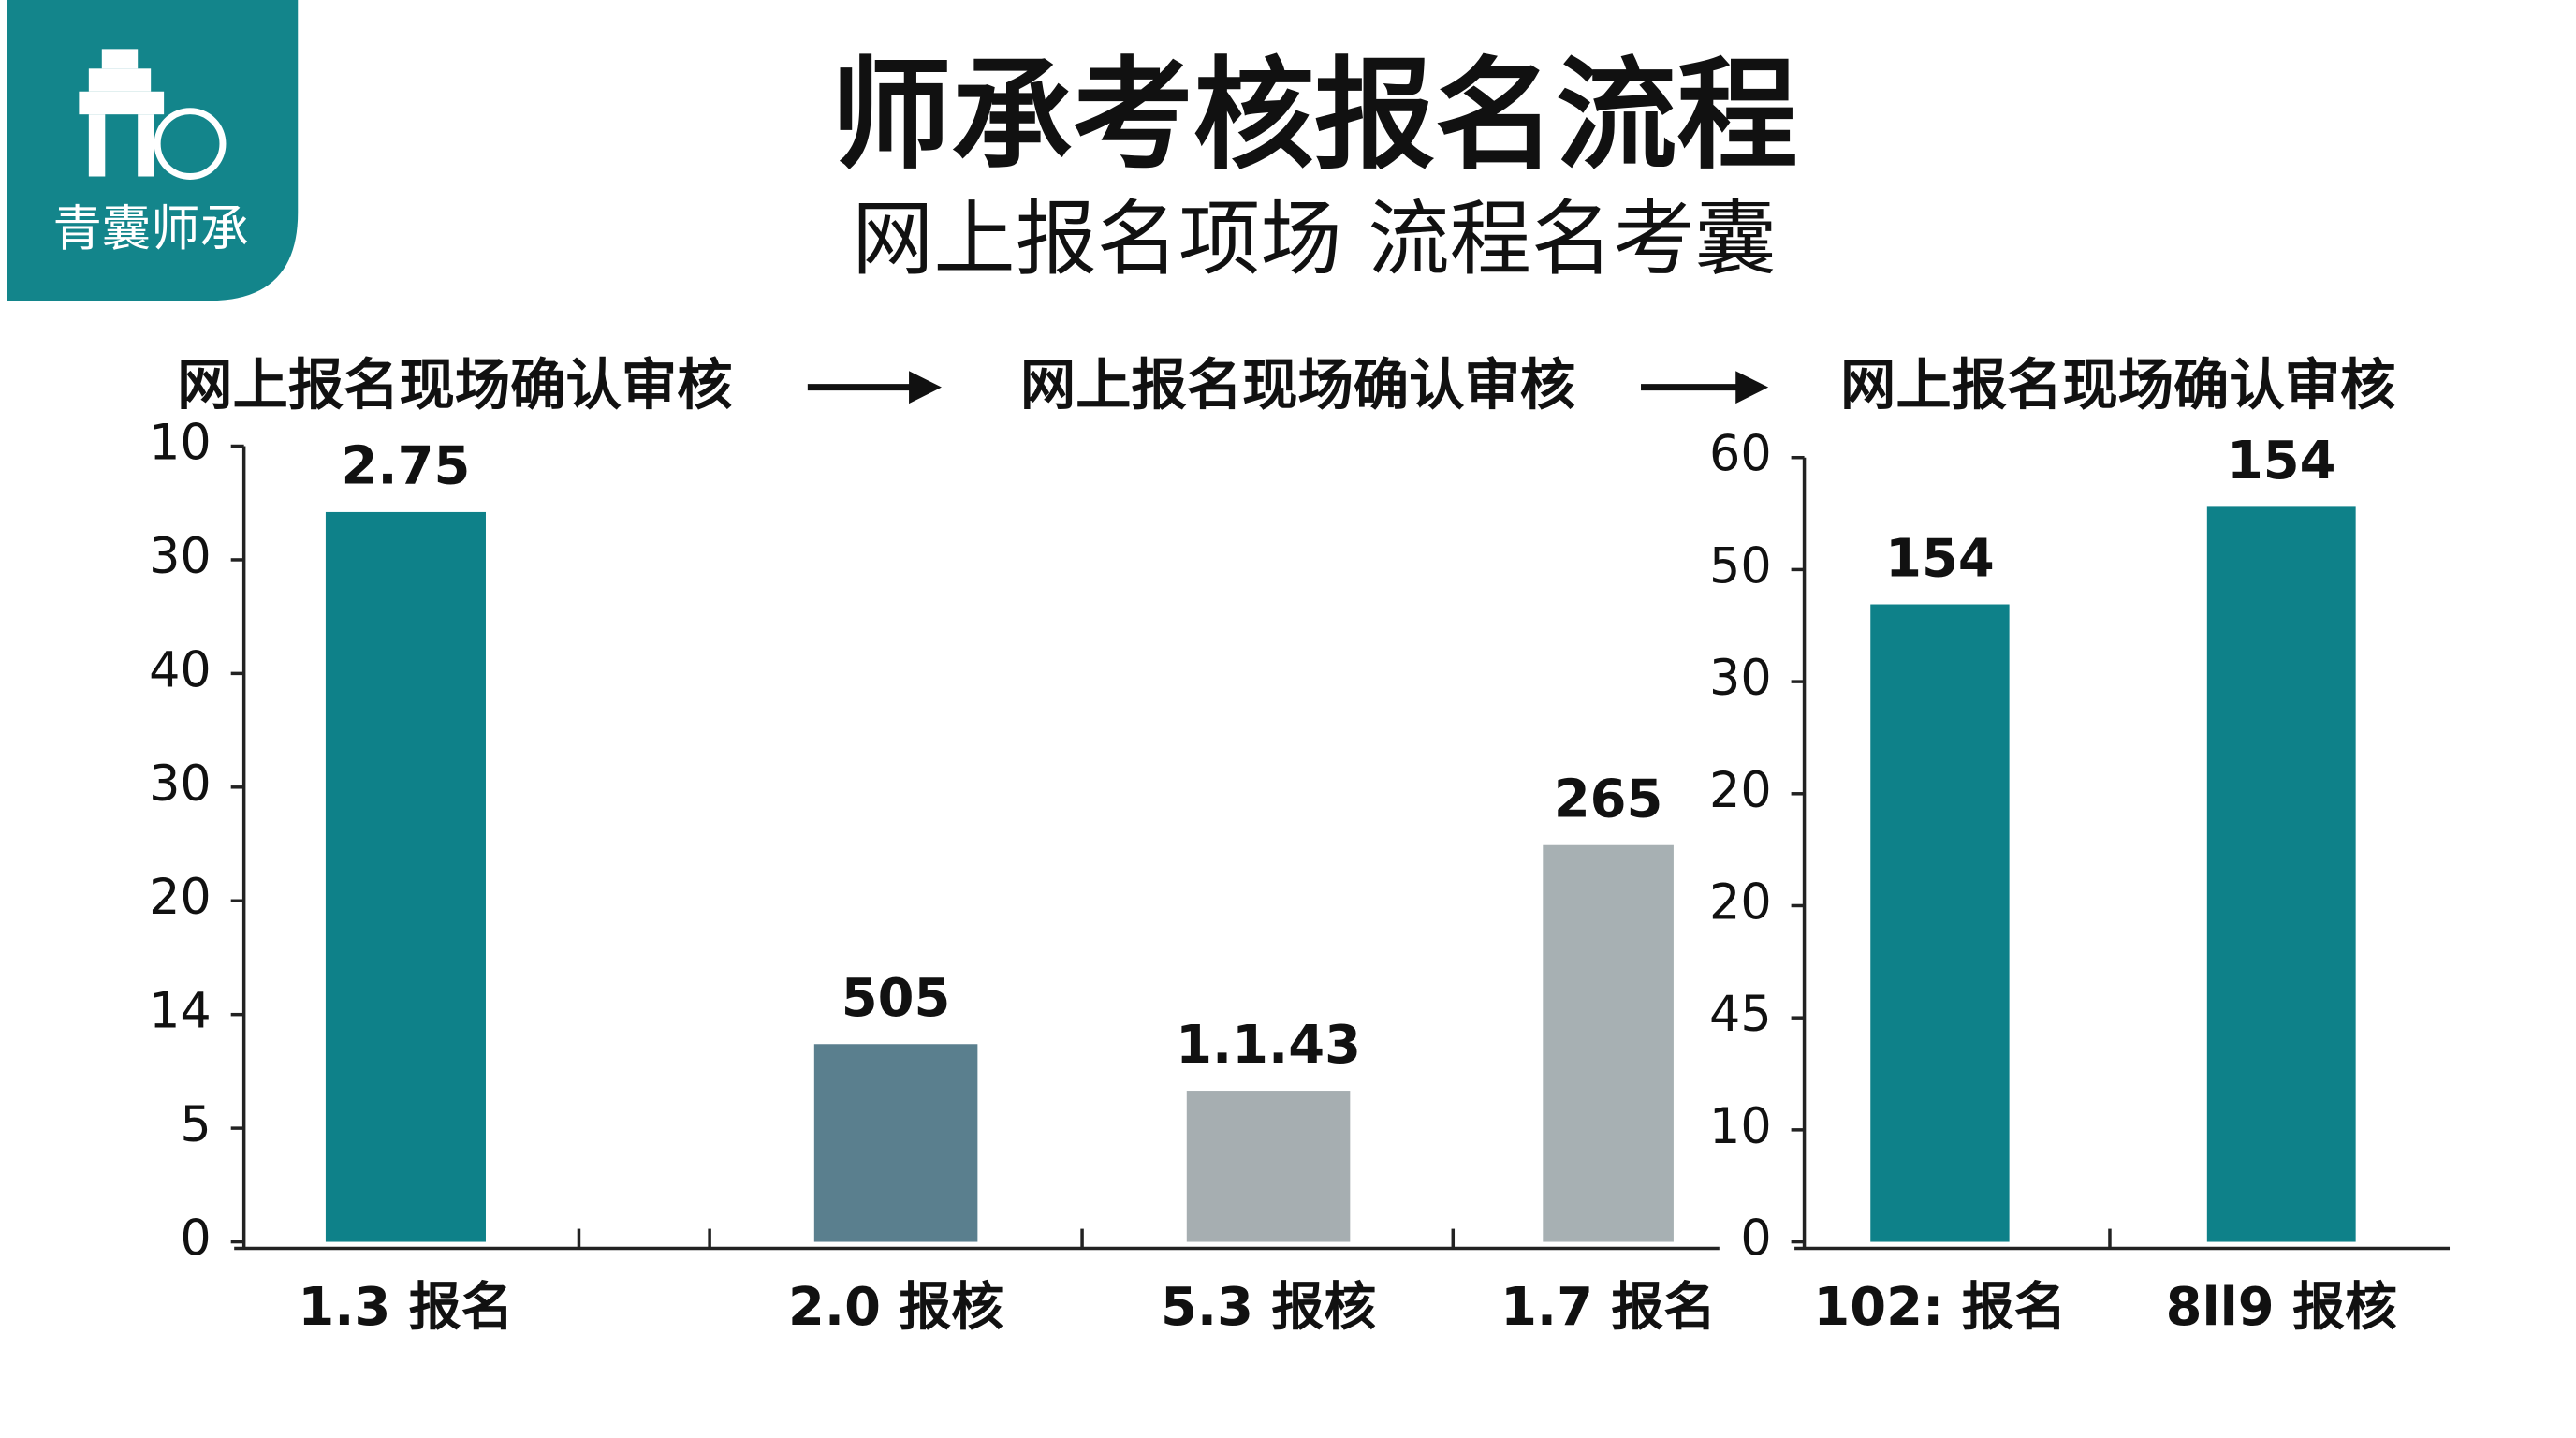  Describe the element at coordinates (180, 669) in the screenshot. I see `y-tick-label: 40` at that location.